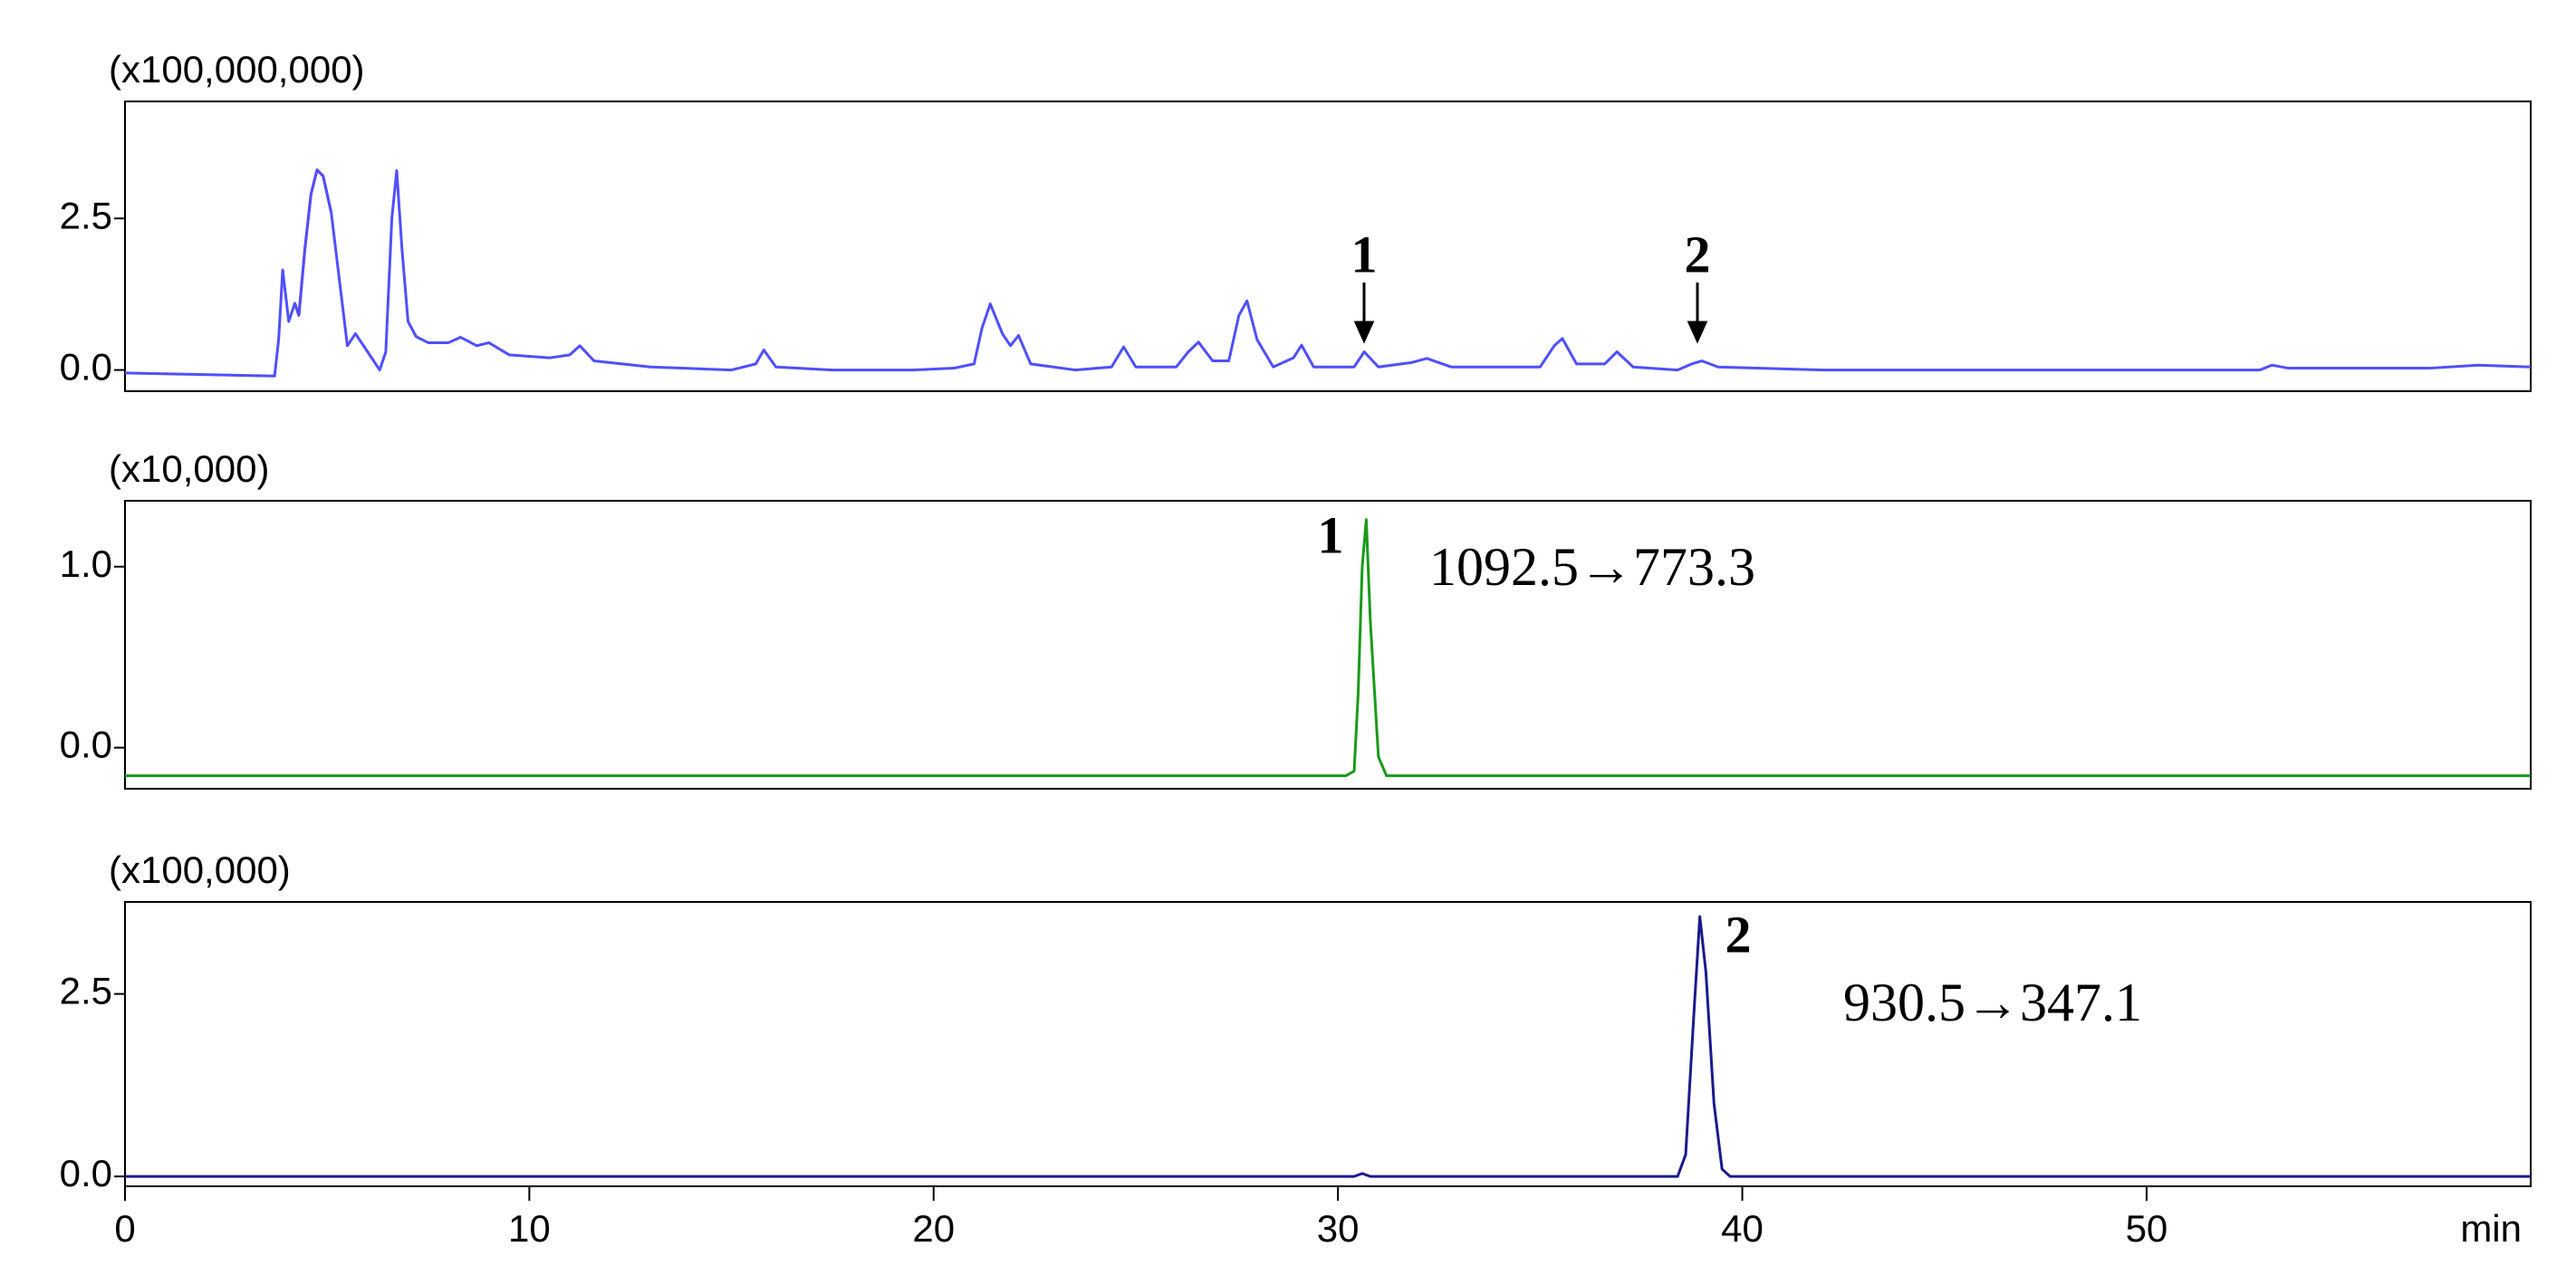  Describe the element at coordinates (529, 1228) in the screenshot. I see `x-tick-label: 10` at that location.